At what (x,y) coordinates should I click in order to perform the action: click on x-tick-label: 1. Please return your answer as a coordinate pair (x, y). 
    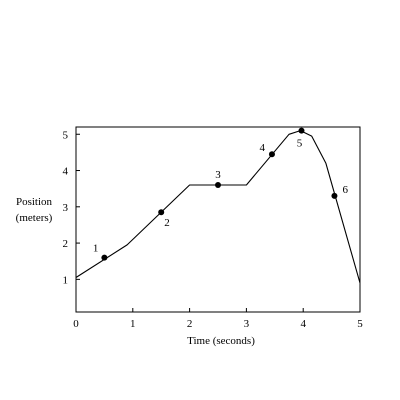
    Looking at the image, I should click on (133, 324).